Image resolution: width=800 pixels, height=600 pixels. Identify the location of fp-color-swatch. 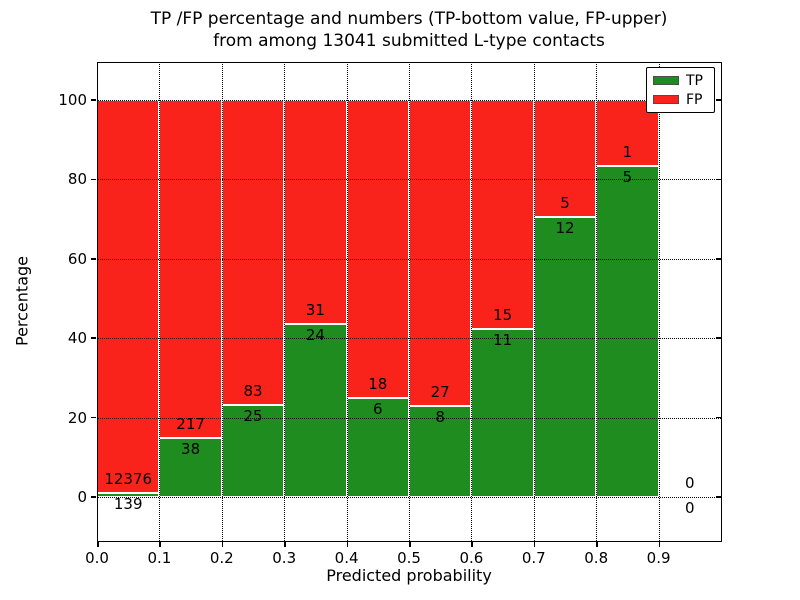
(666, 99).